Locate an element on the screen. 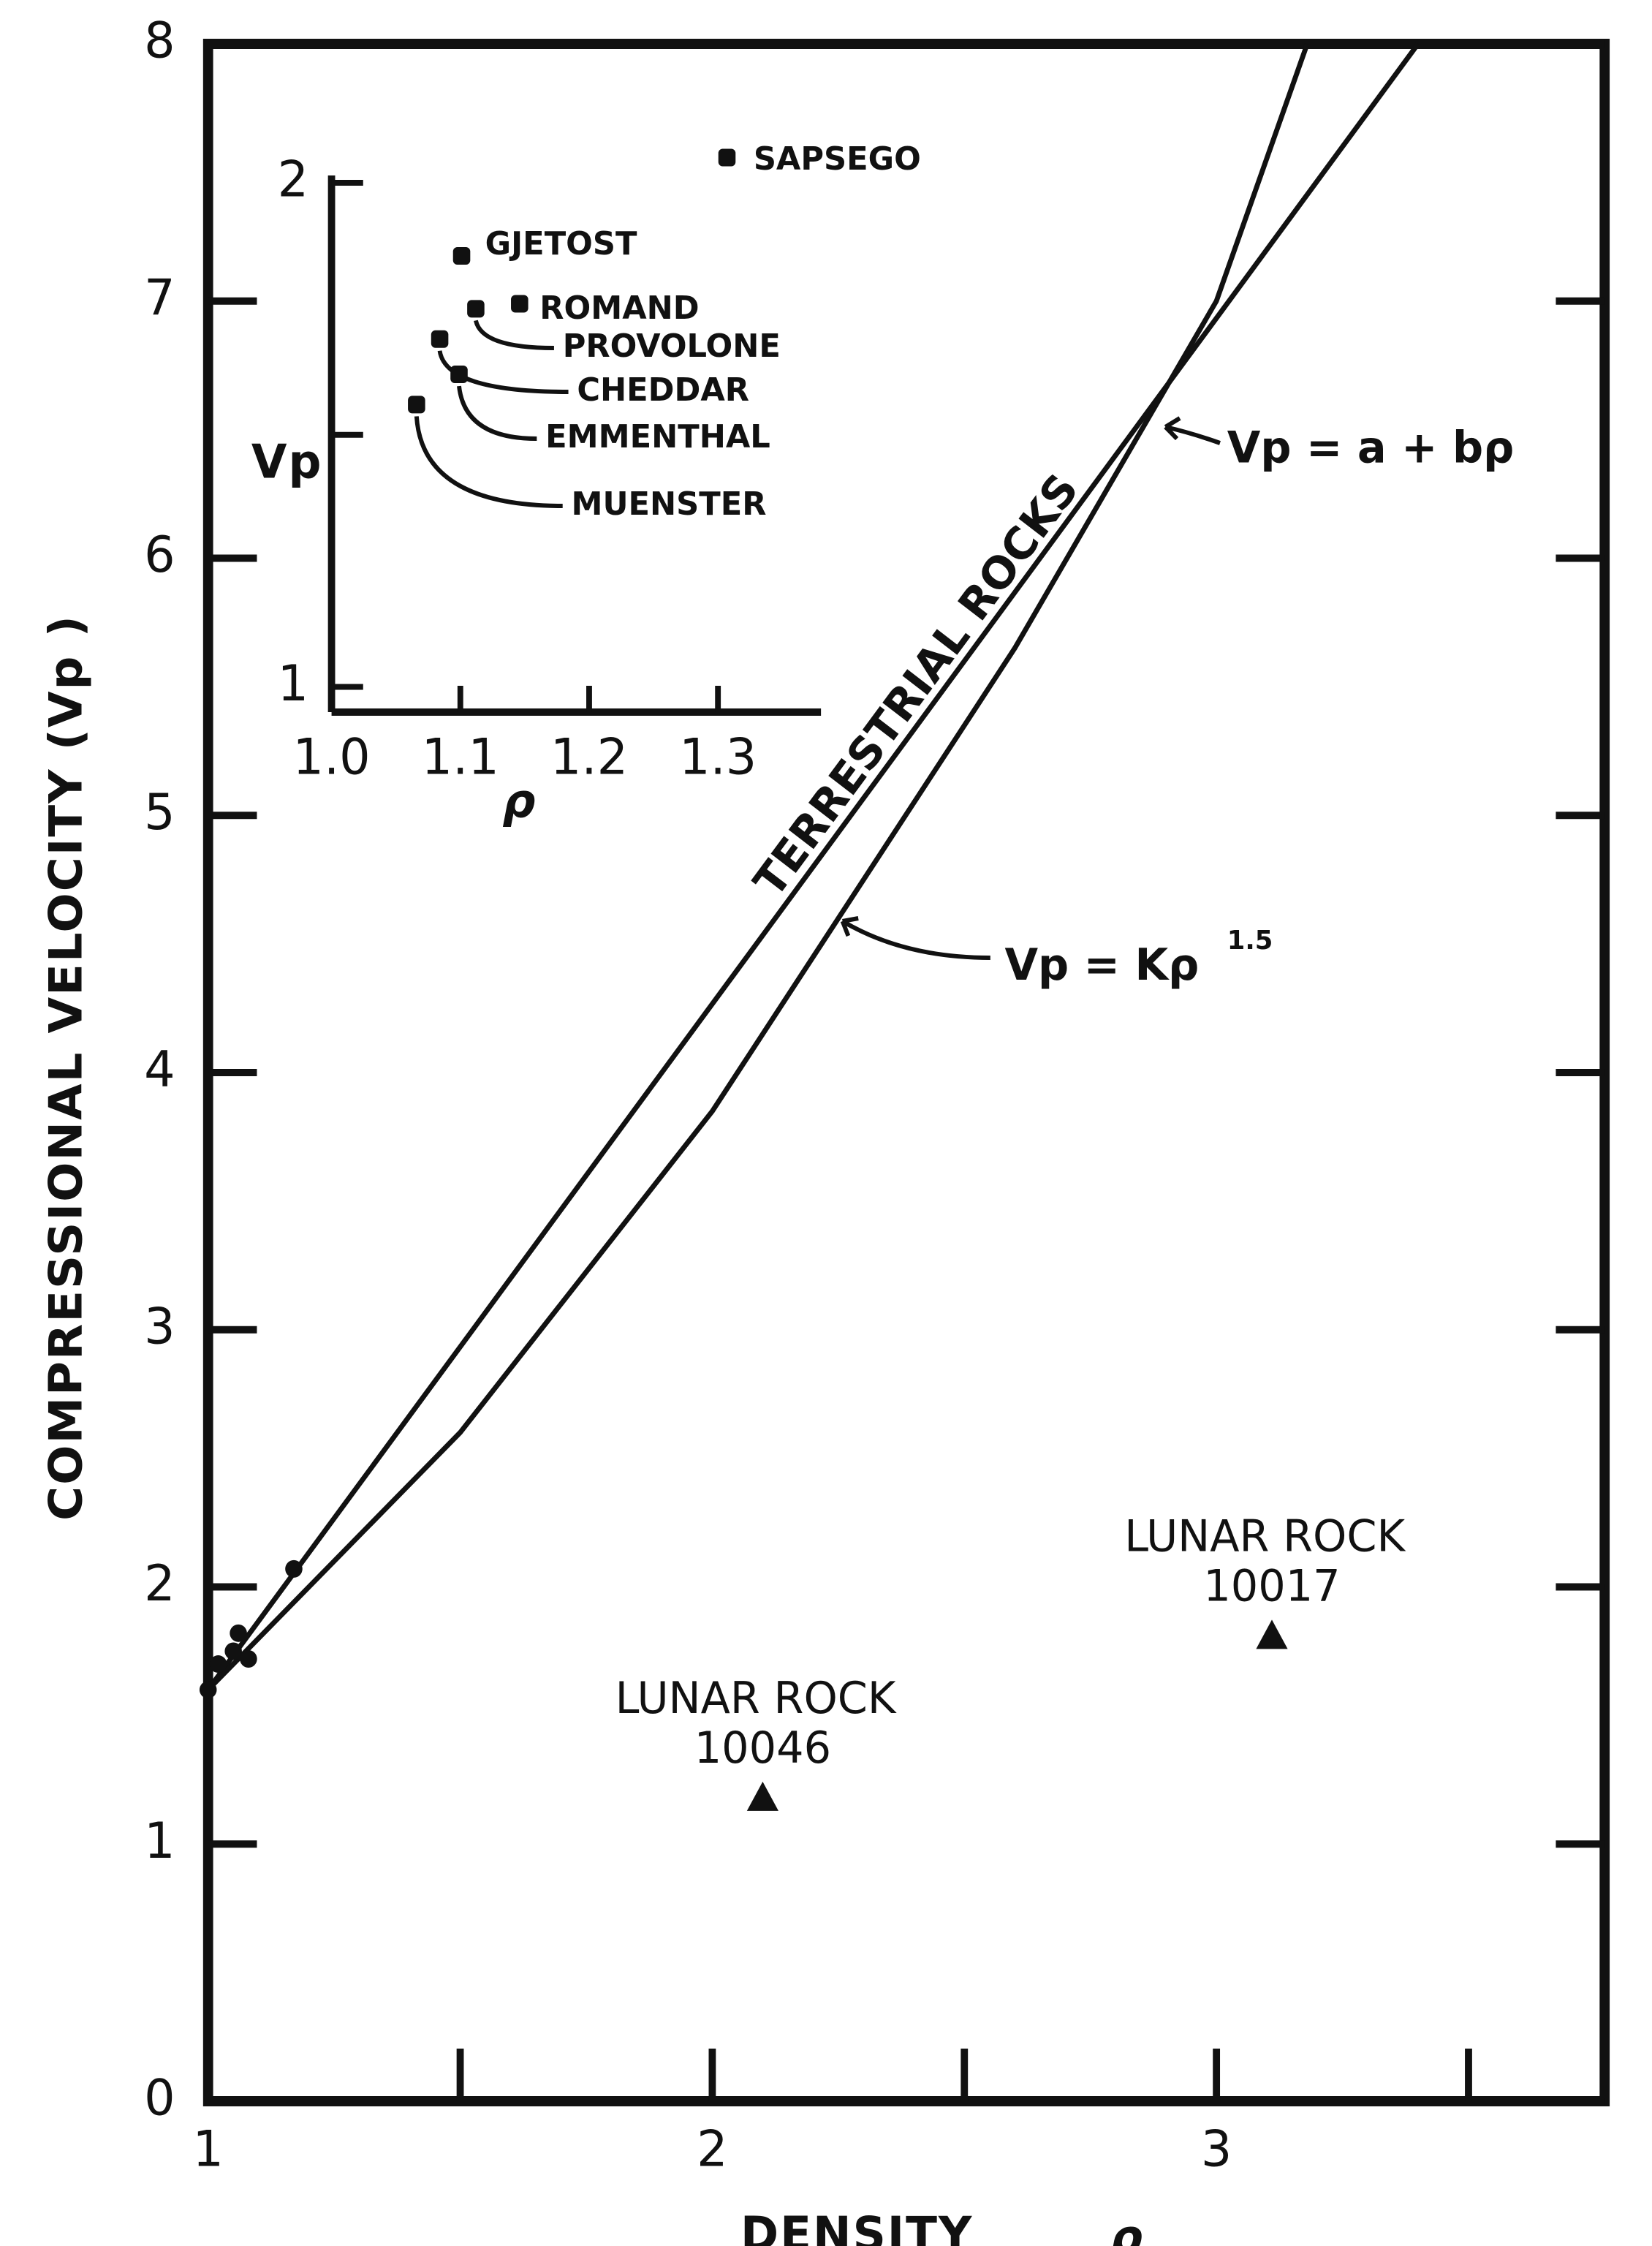 The image size is (1652, 2246). inset-point-label: PROVOLONE is located at coordinates (672, 346).